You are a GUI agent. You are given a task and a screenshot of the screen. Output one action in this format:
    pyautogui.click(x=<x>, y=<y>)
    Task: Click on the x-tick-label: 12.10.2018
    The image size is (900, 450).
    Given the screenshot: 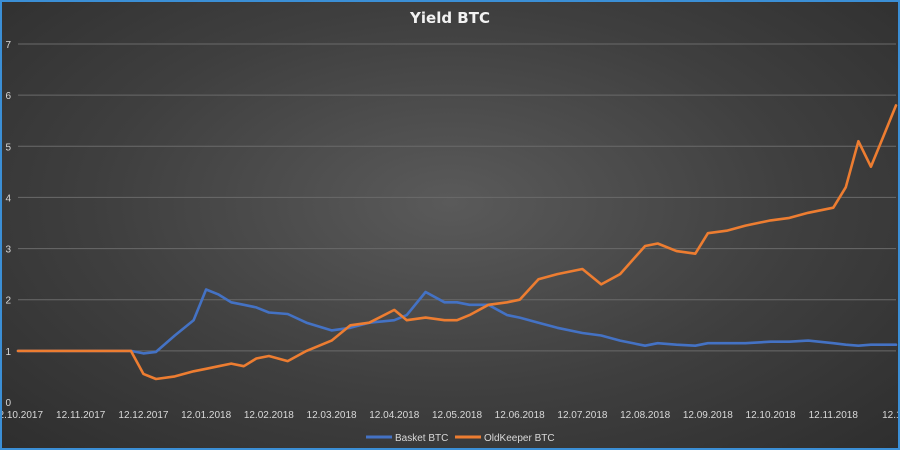 What is the action you would take?
    pyautogui.click(x=771, y=415)
    